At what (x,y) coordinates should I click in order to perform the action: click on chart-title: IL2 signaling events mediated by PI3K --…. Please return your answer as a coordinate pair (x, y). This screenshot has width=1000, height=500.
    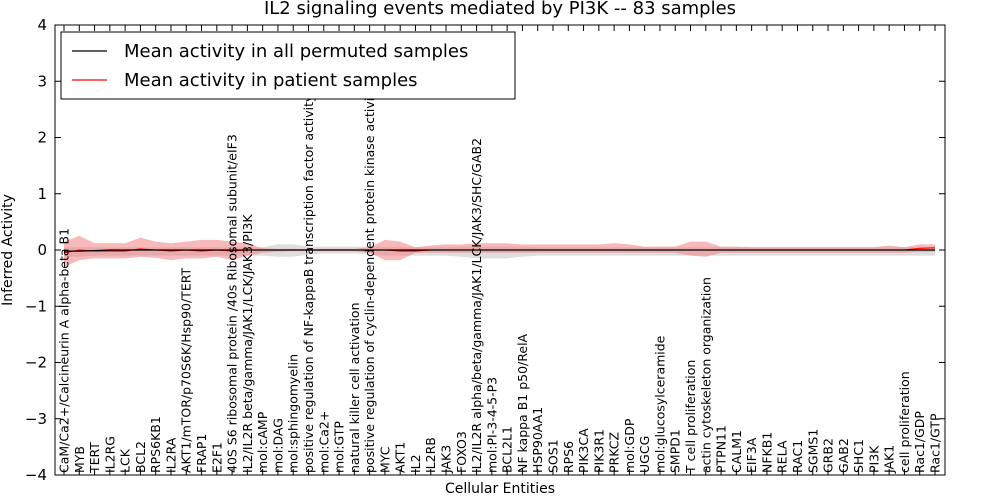
    Looking at the image, I should click on (500, 9).